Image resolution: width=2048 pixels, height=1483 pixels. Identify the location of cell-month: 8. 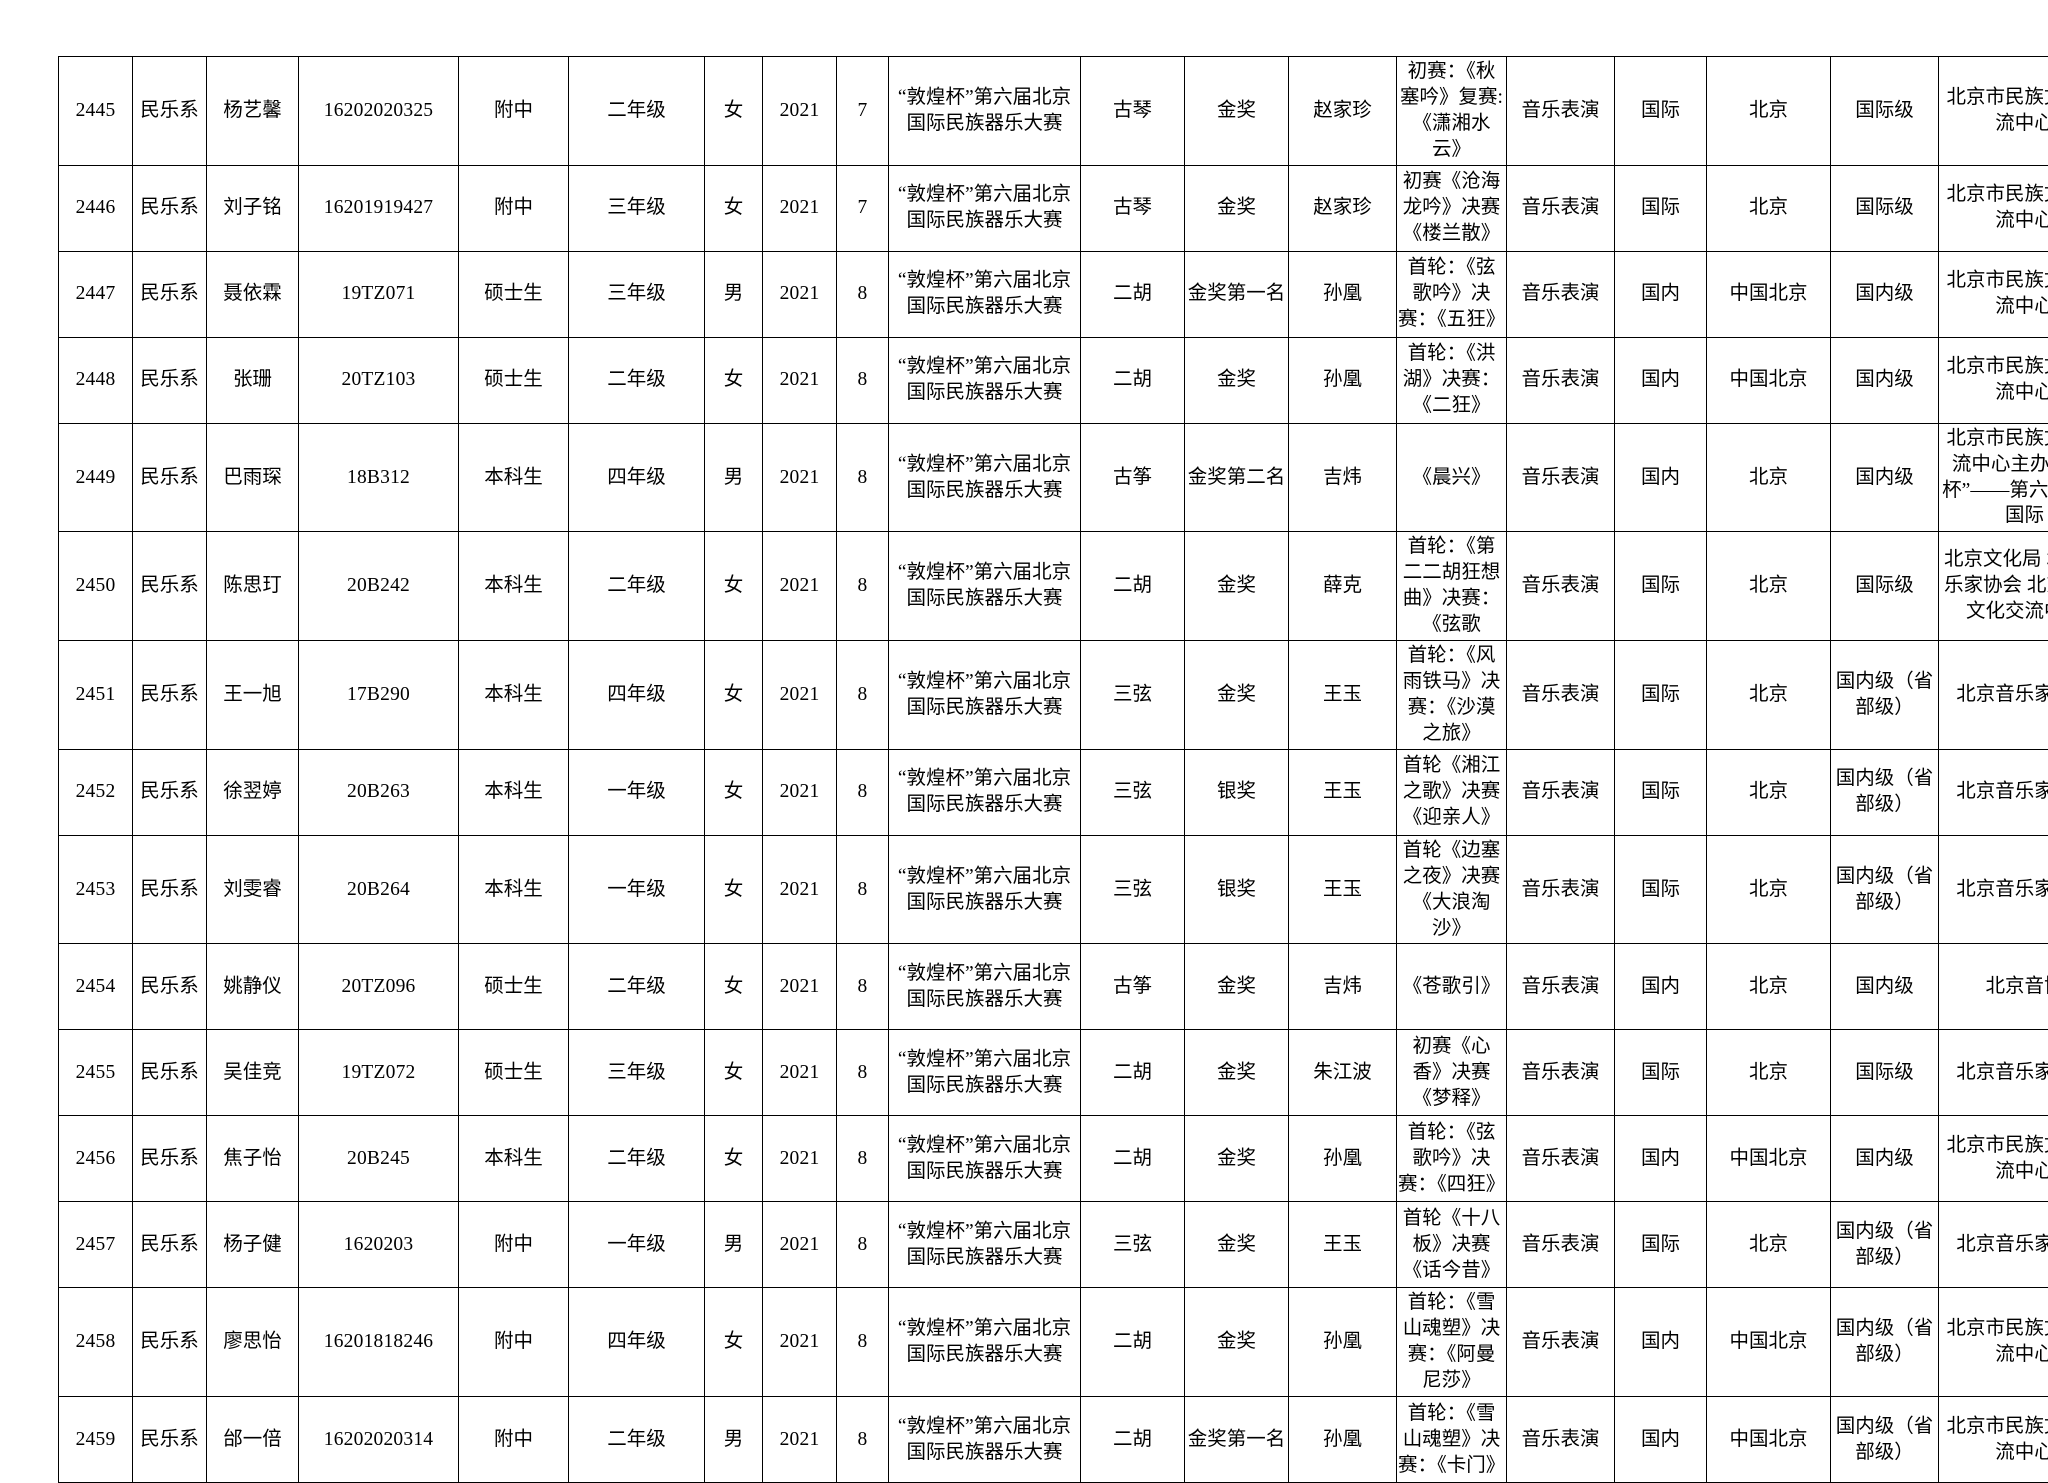
(863, 1342).